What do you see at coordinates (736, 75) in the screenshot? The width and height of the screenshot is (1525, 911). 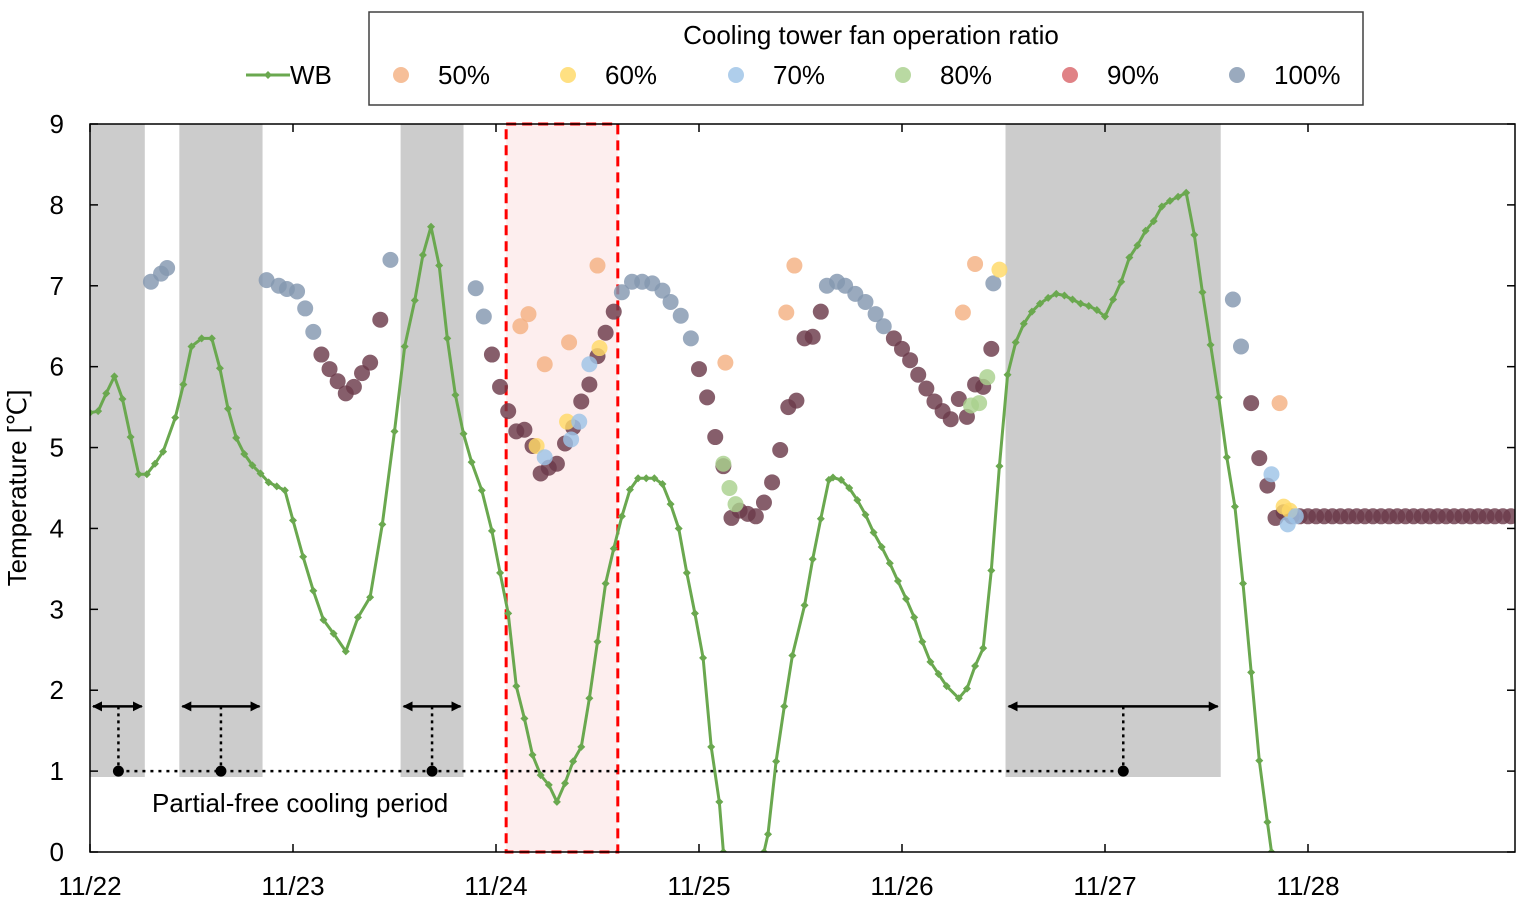 I see `legend-swatch-70pct` at bounding box center [736, 75].